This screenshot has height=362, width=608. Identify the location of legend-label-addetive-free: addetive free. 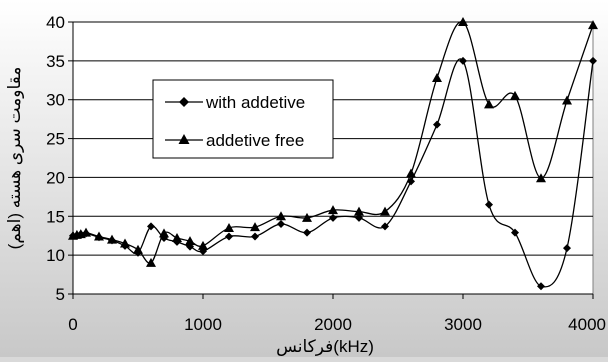
(255, 140).